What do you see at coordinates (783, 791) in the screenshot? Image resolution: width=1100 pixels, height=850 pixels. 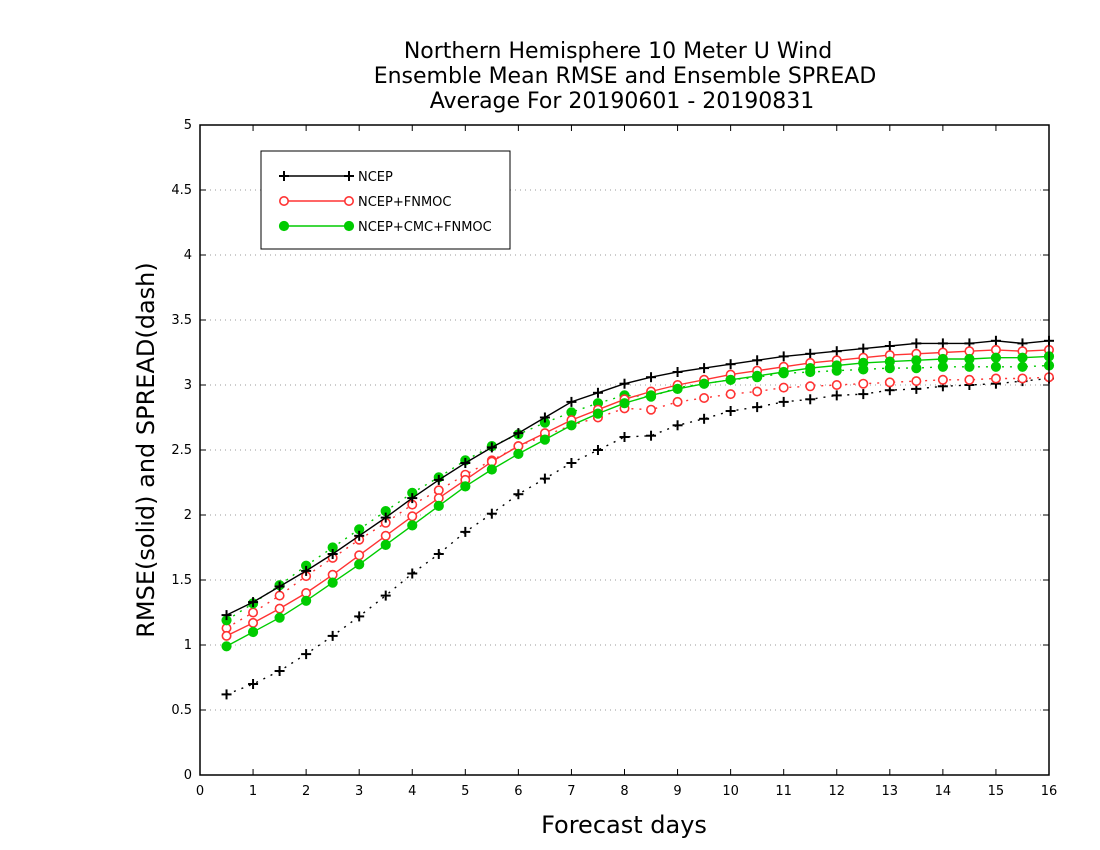 I see `x-tick-label: 11` at bounding box center [783, 791].